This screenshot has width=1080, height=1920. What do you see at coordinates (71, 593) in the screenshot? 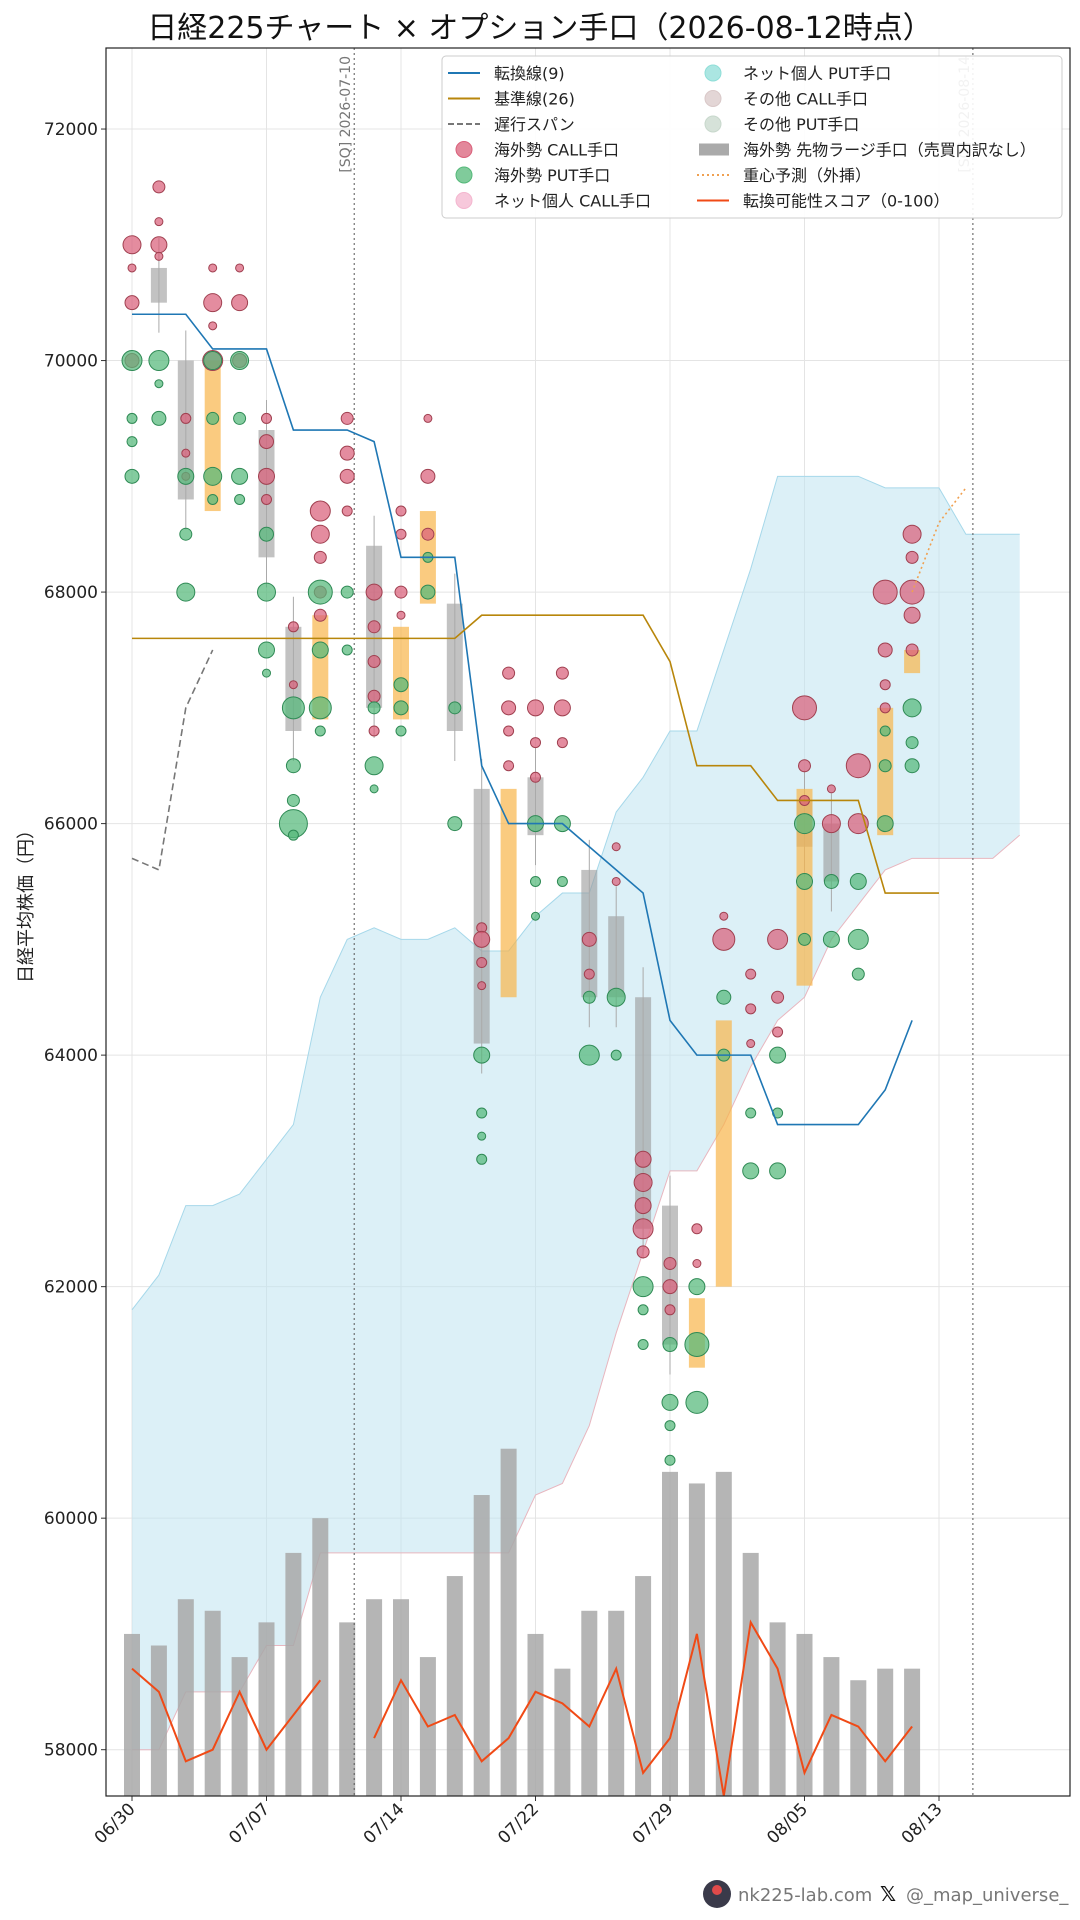
I see `y-tick-label: 68000` at bounding box center [71, 593].